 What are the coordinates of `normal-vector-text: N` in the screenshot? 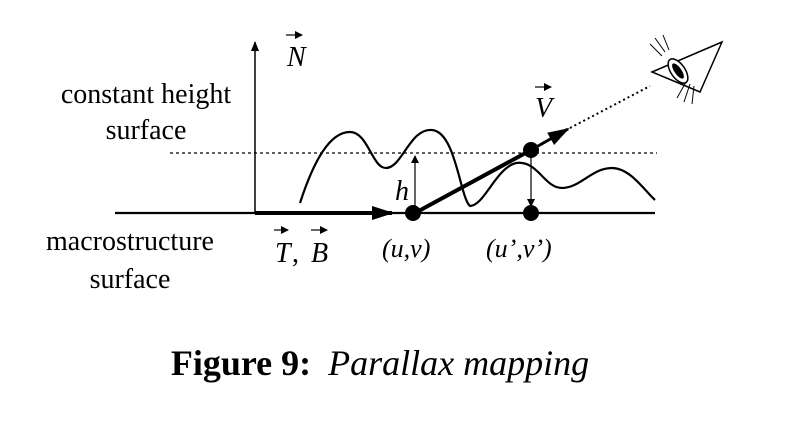 It's located at (296, 57).